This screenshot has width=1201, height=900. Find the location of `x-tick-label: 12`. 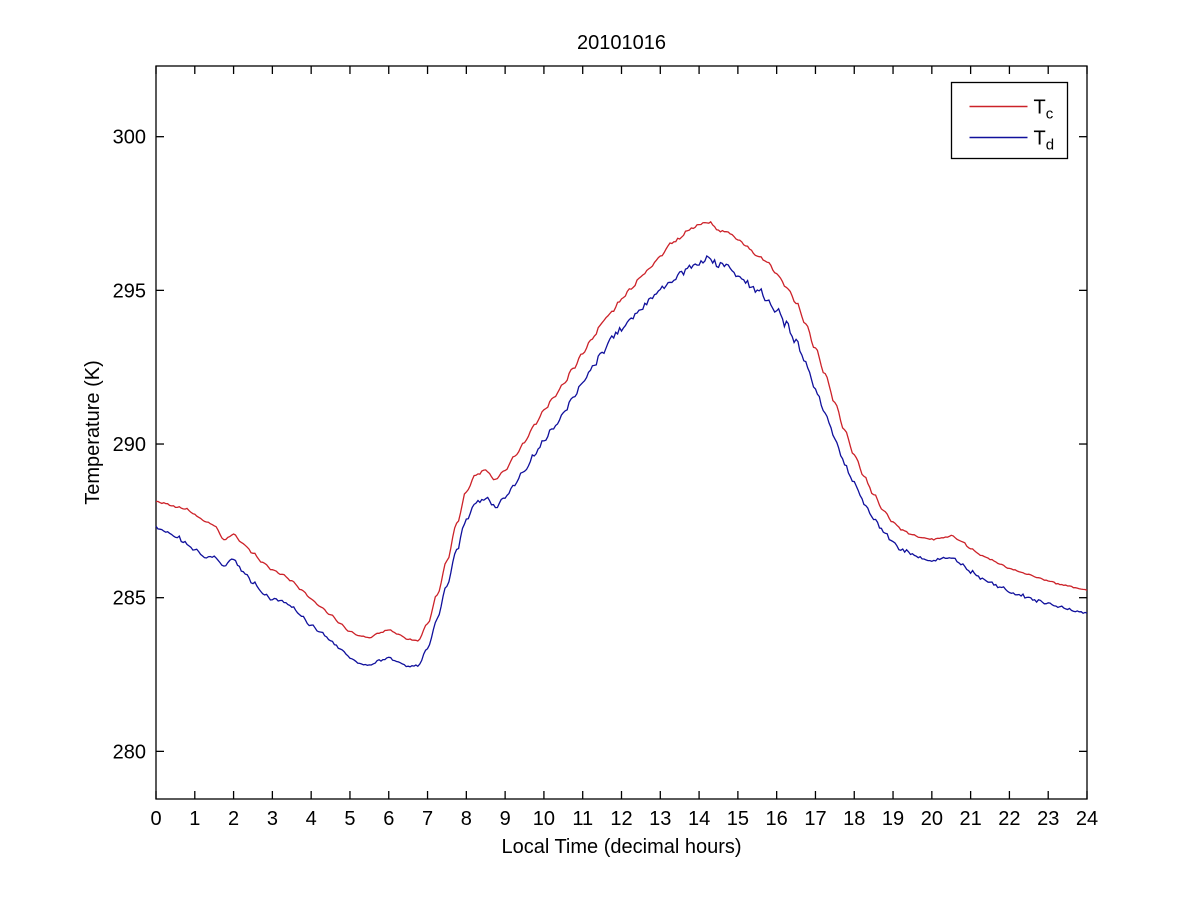

x-tick-label: 12 is located at coordinates (621, 819).